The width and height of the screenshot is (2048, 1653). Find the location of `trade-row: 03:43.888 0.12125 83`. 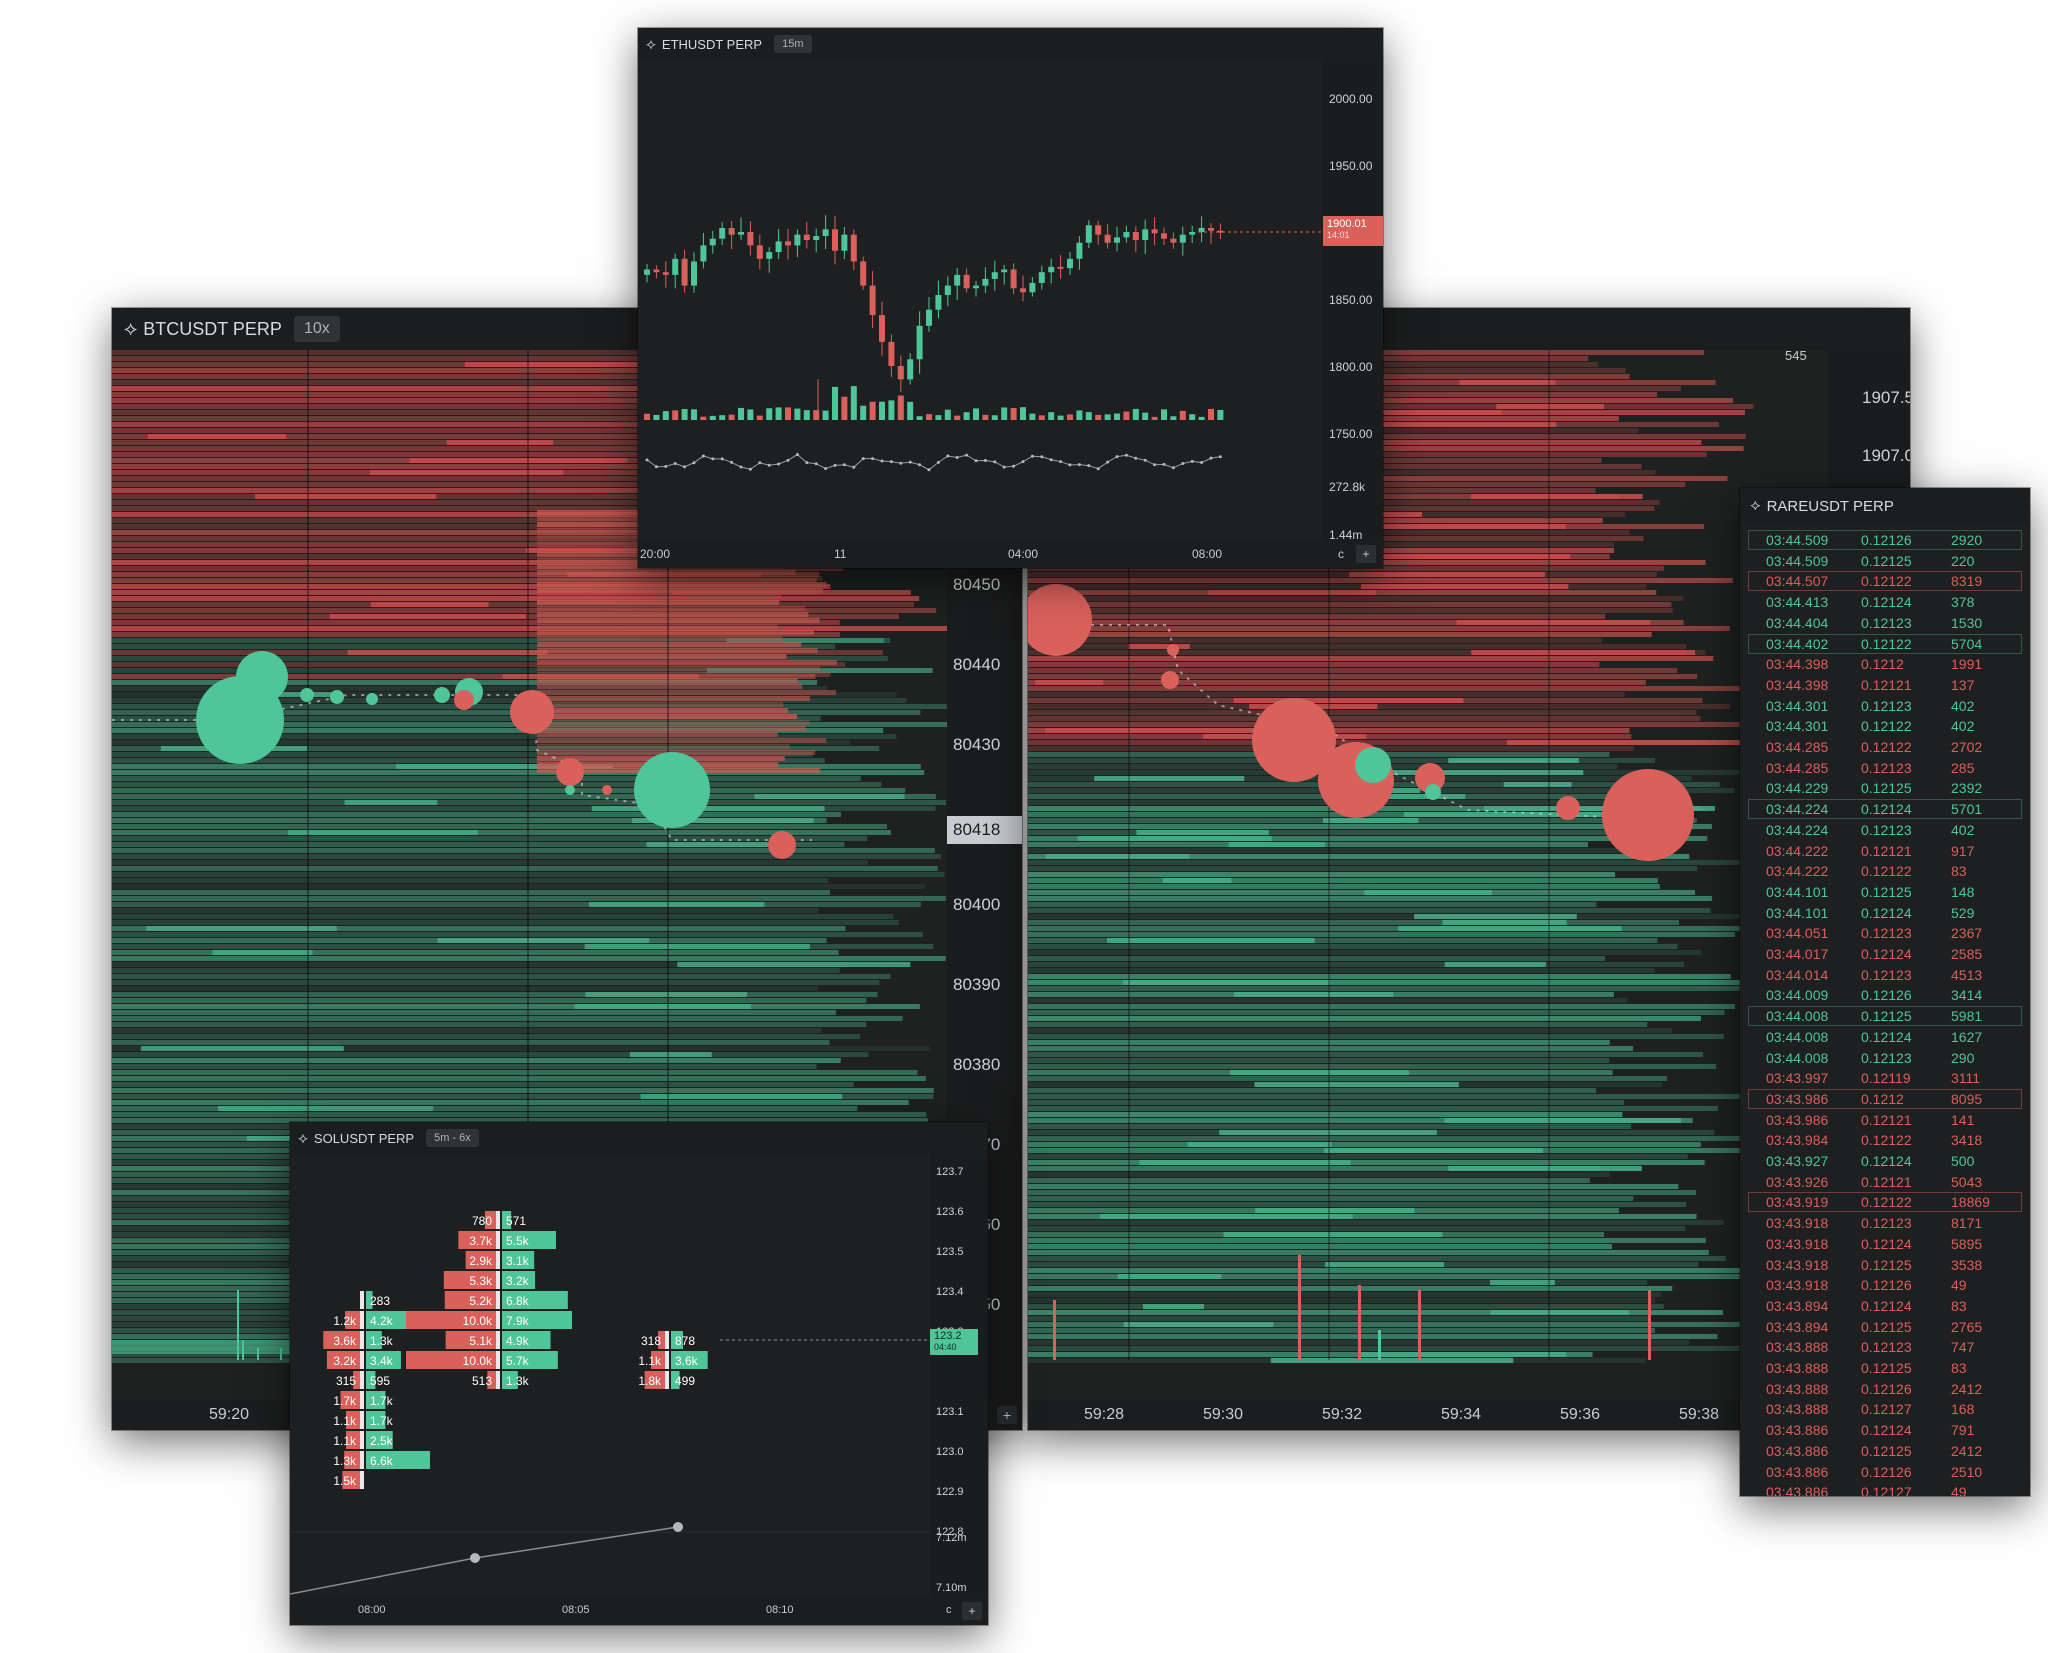

trade-row: 03:43.888 0.12125 83 is located at coordinates (1885, 1368).